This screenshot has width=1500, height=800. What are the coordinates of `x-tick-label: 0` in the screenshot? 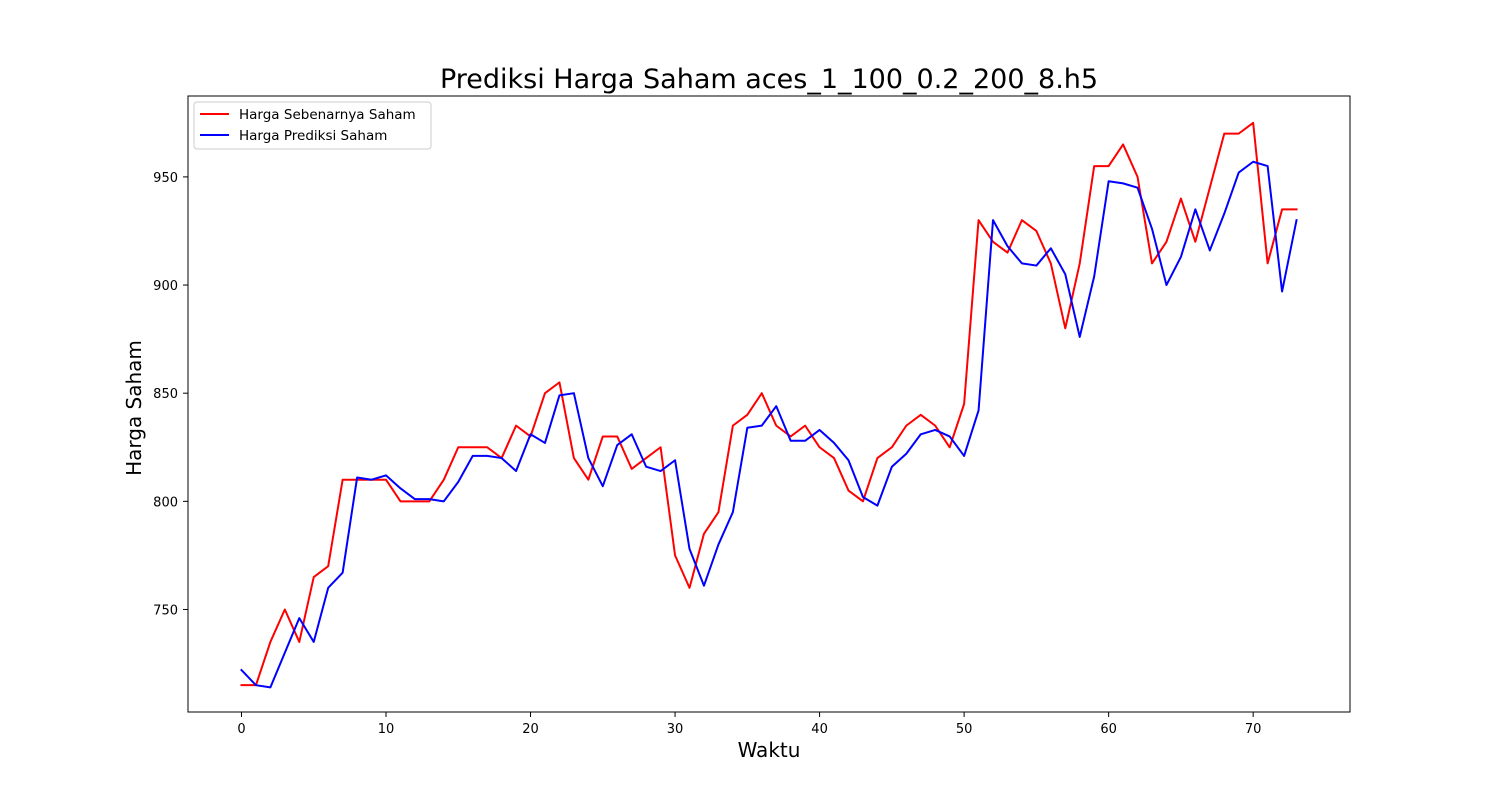 It's located at (241, 729).